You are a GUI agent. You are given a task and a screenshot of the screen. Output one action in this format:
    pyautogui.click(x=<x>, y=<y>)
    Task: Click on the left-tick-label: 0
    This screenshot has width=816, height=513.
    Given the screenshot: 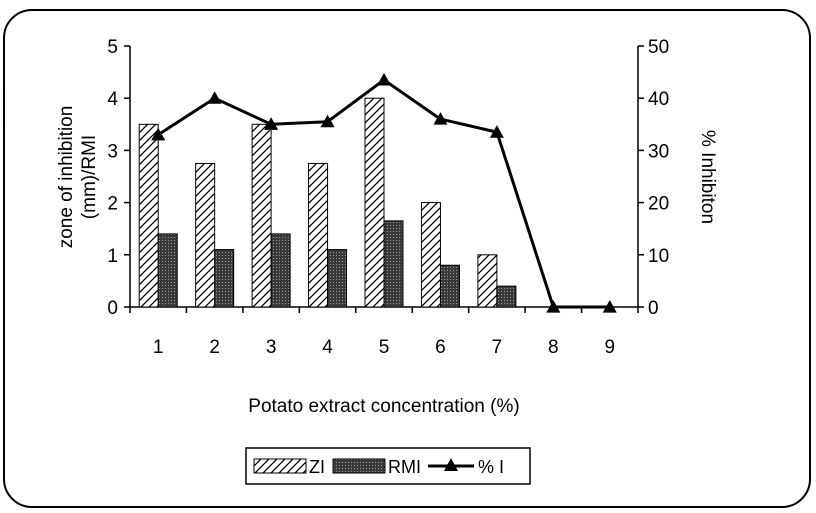 What is the action you would take?
    pyautogui.click(x=112, y=308)
    